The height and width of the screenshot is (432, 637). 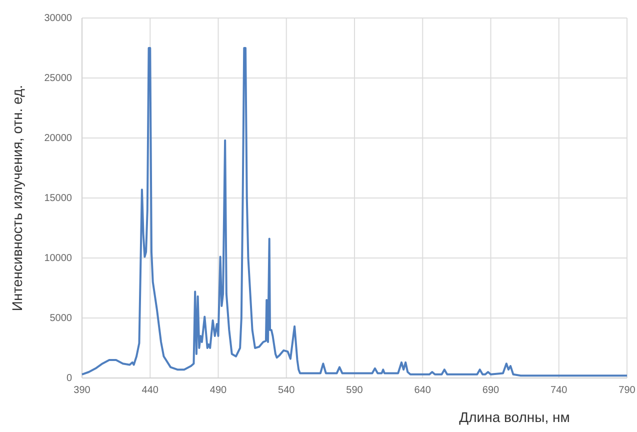 What do you see at coordinates (355, 390) in the screenshot?
I see `x-tick-label: 590` at bounding box center [355, 390].